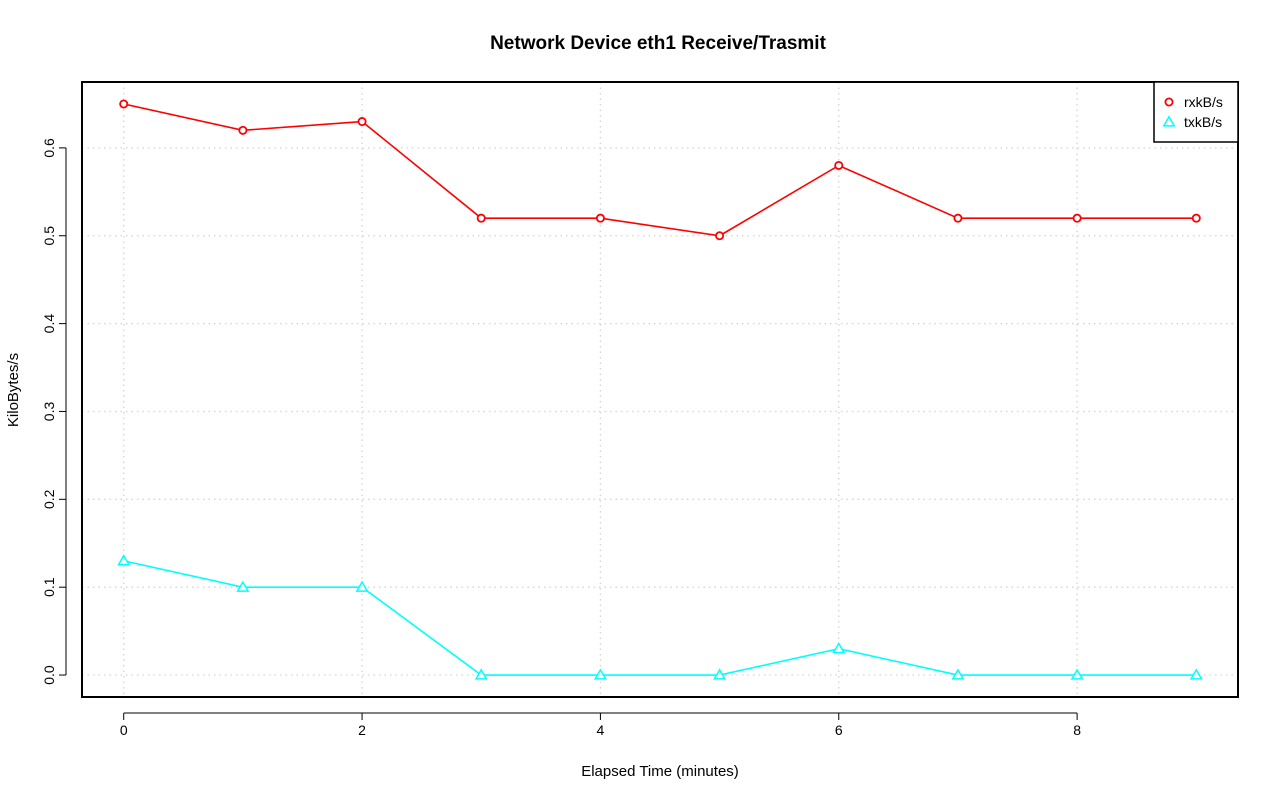  Describe the element at coordinates (13, 390) in the screenshot. I see `y-axis-label: KiloBytes/s` at that location.